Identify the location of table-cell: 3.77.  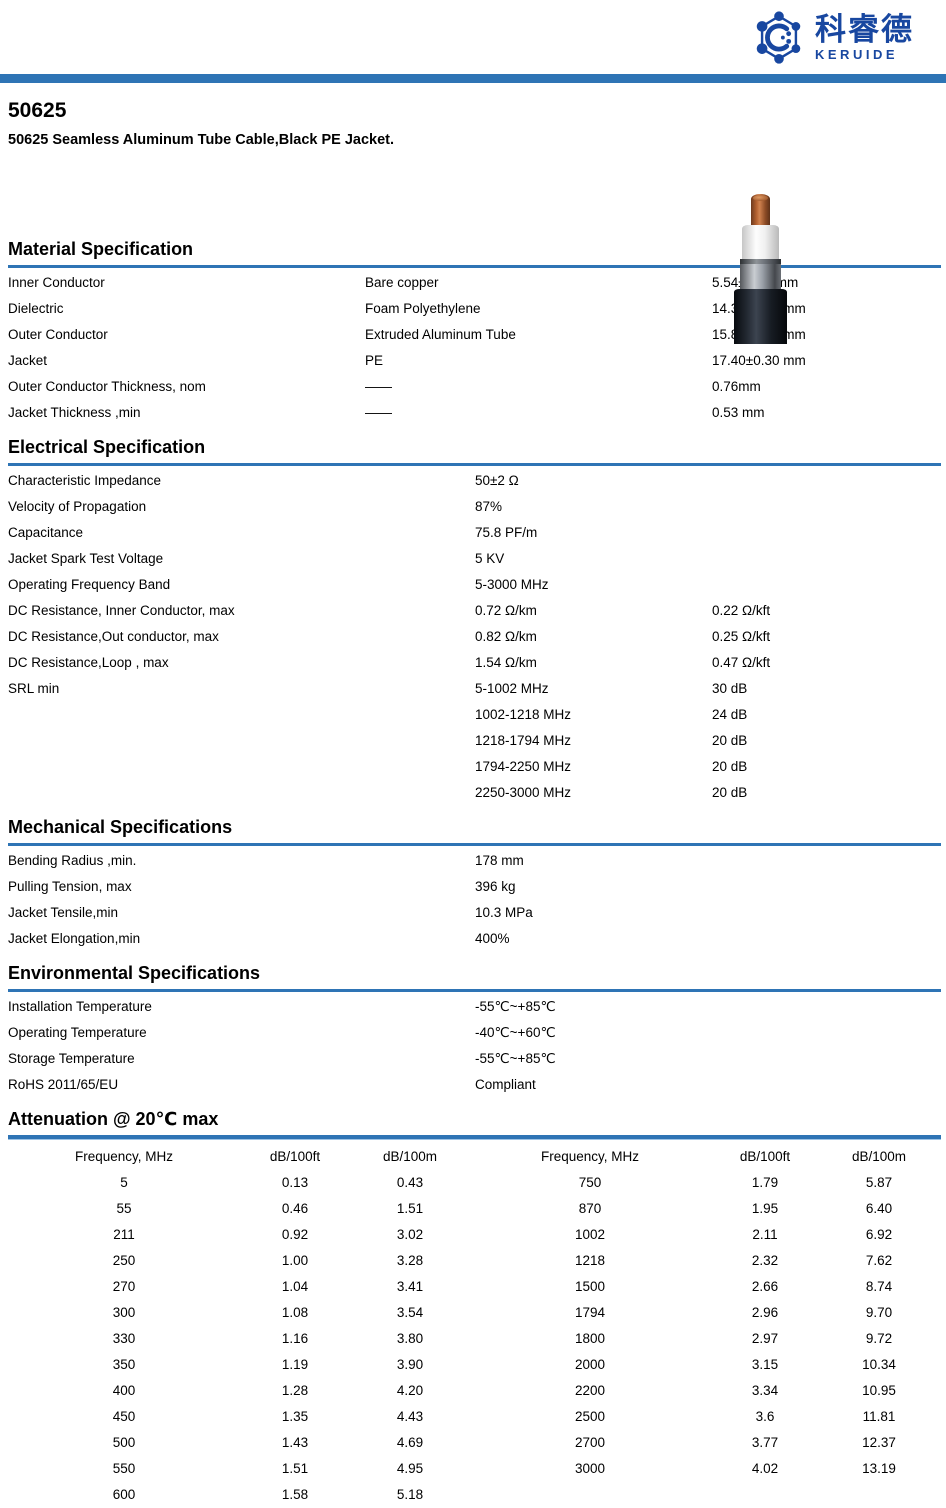
(765, 1442).